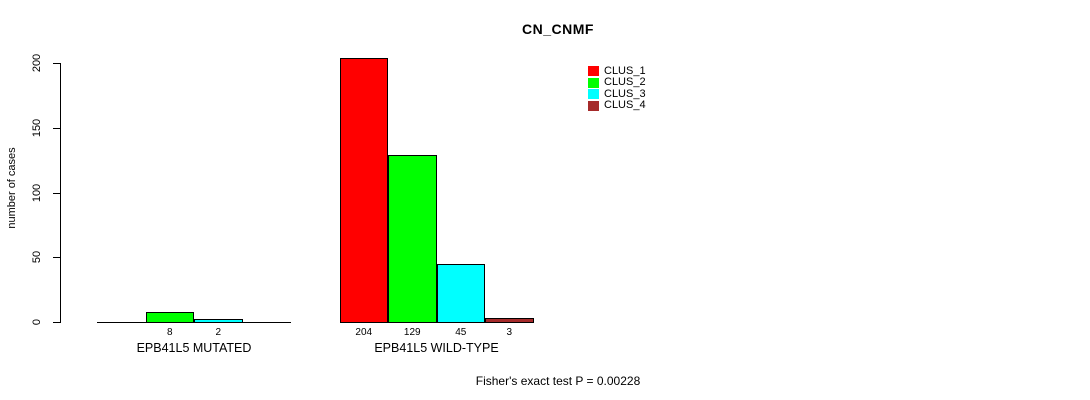 This screenshot has height=400, width=1090. Describe the element at coordinates (169, 332) in the screenshot. I see `bar-value-label: 8` at that location.